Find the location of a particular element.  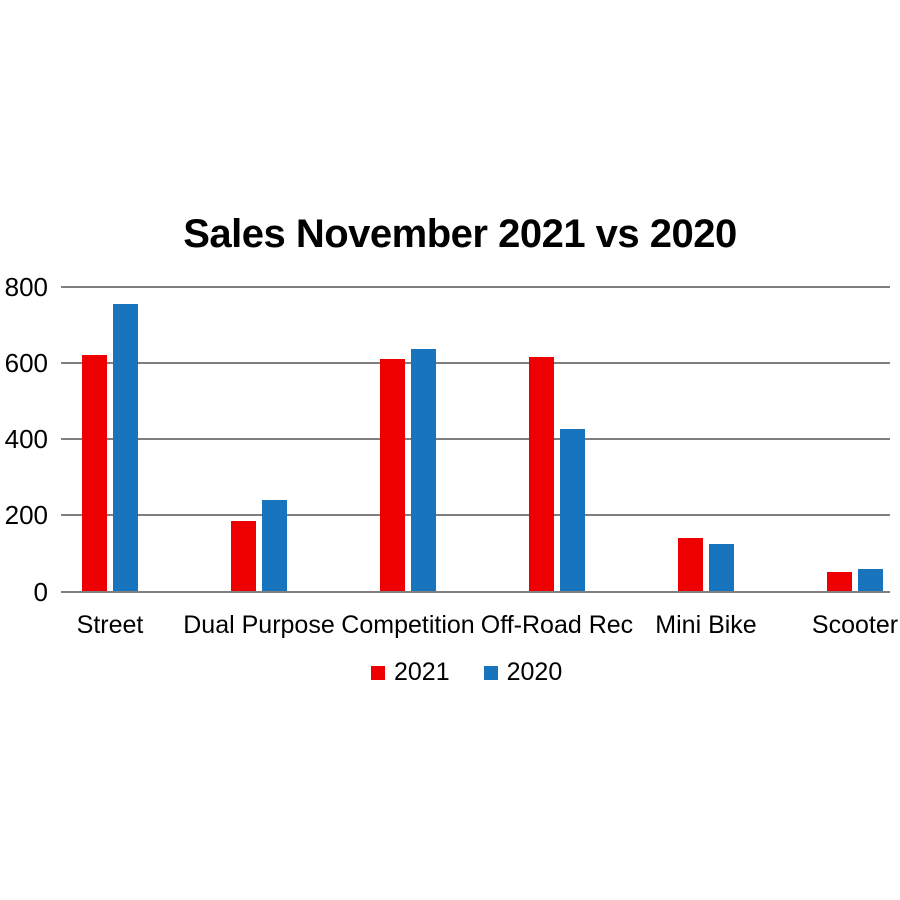

y-axis-label-800: 800 is located at coordinates (26, 286).